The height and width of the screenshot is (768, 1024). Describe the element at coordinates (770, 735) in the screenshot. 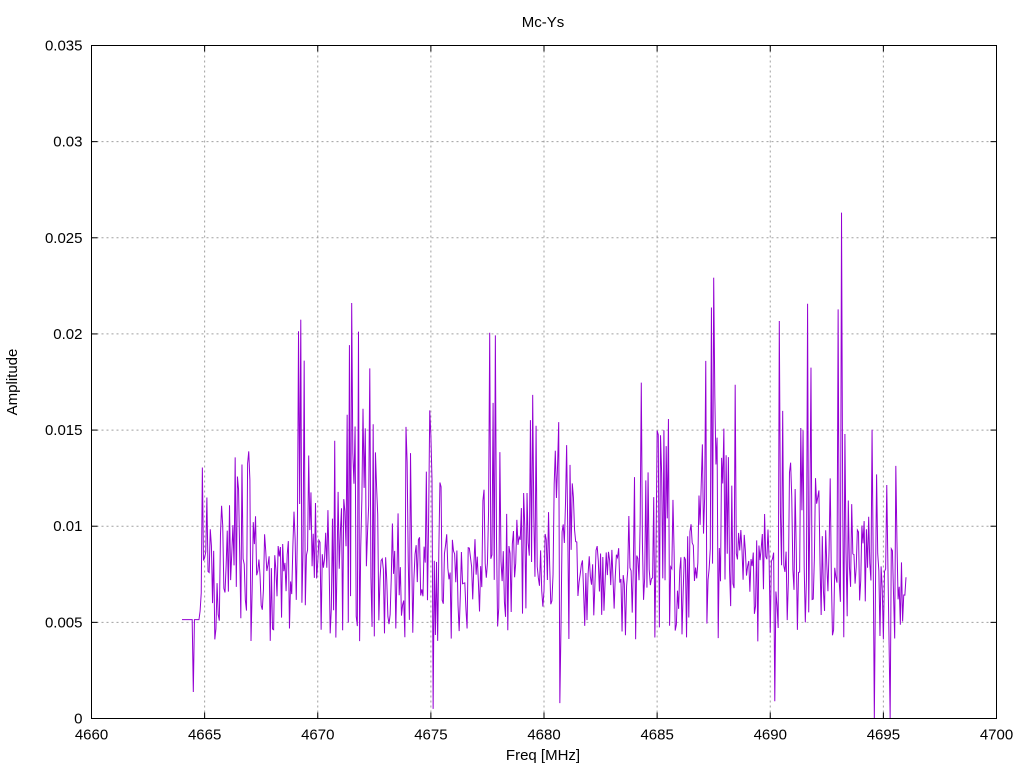

I see `x-tick-label: 4690` at that location.